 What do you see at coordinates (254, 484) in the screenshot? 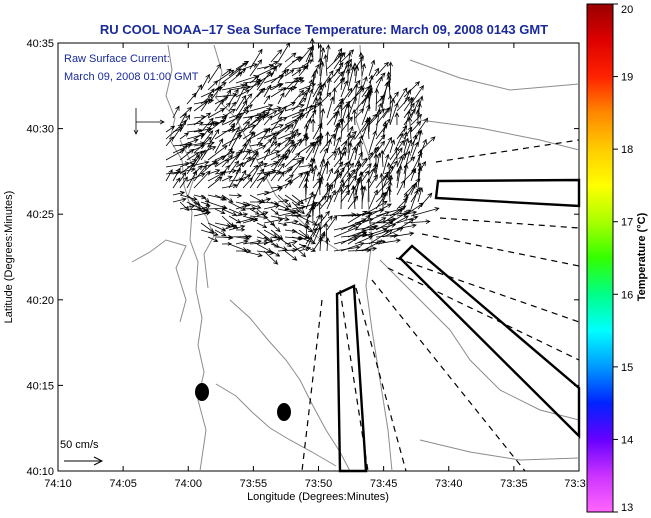
I see `x-tick-label: 73:55` at bounding box center [254, 484].